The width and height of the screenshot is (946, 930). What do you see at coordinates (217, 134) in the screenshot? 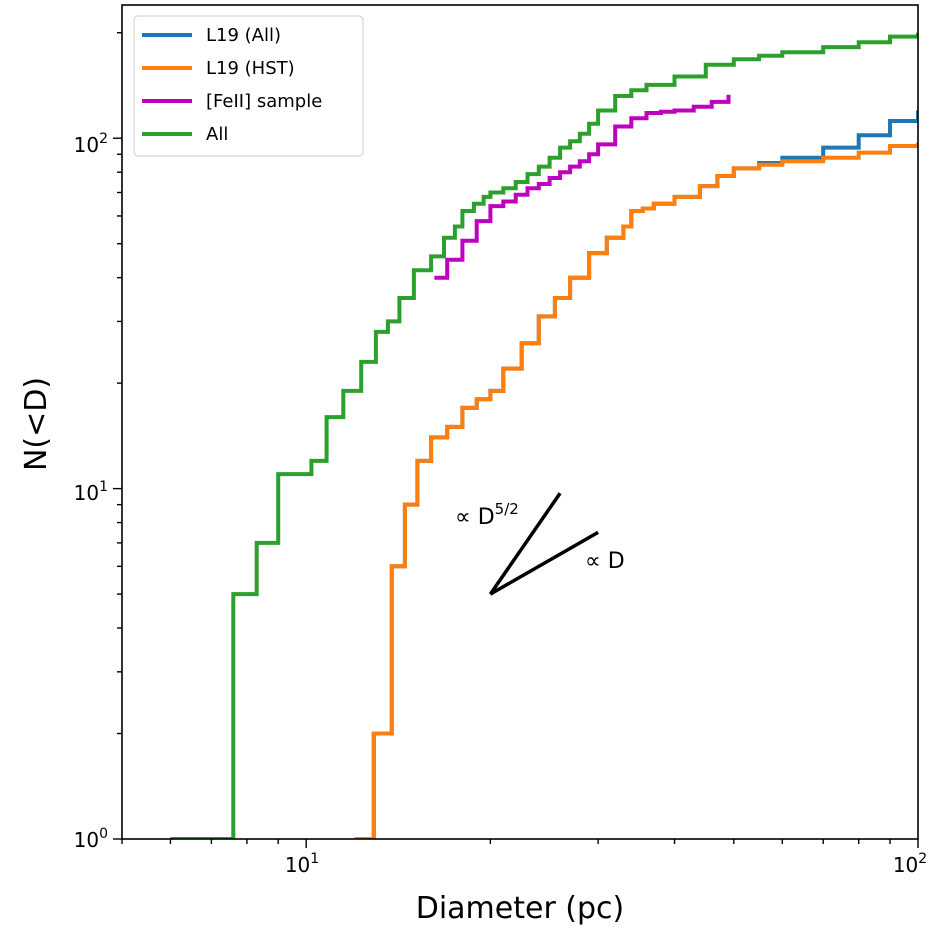
I see `legend-label-all: All` at bounding box center [217, 134].